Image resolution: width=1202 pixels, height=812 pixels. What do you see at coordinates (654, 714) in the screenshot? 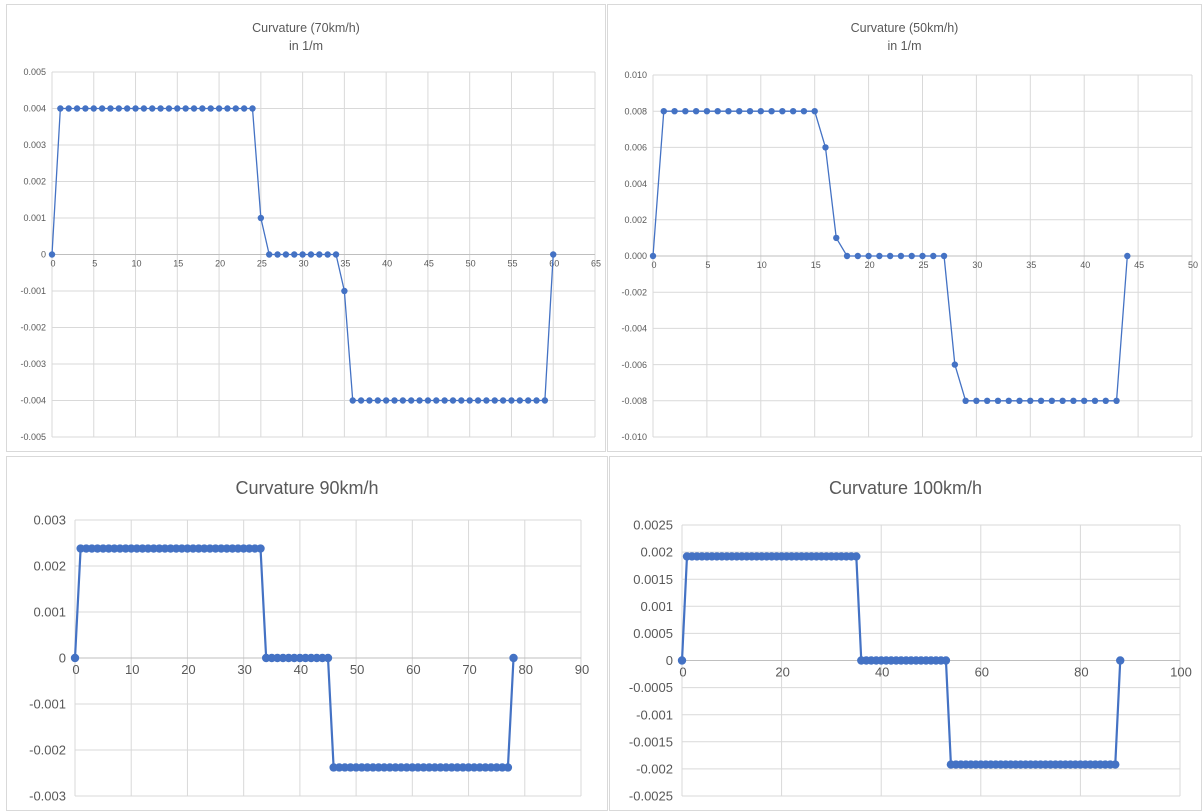
I see `y-tick-label: -0.001` at bounding box center [654, 714].